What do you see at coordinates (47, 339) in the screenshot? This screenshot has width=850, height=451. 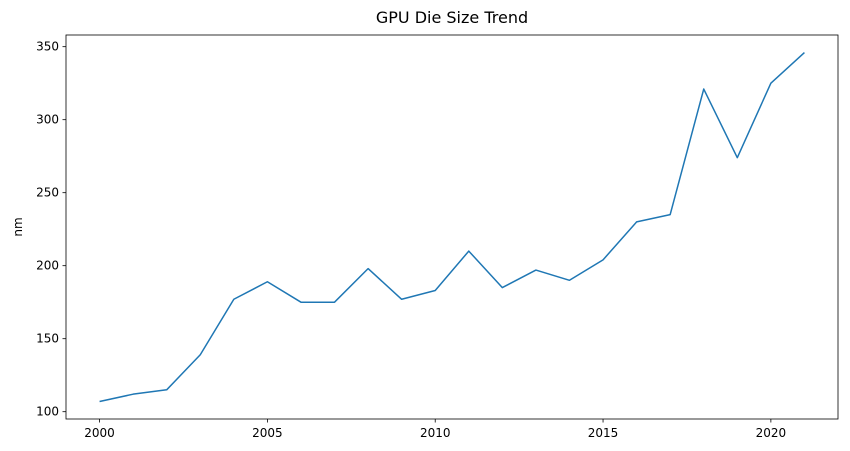 I see `y-tick-label: 150` at bounding box center [47, 339].